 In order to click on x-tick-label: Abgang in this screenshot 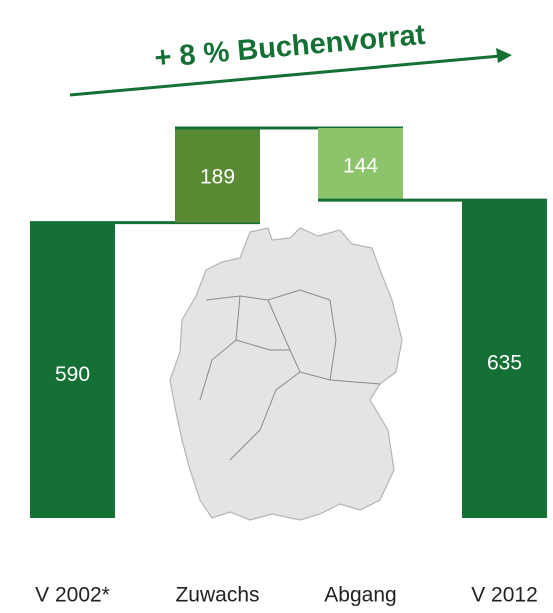, I will do `click(360, 595)`.